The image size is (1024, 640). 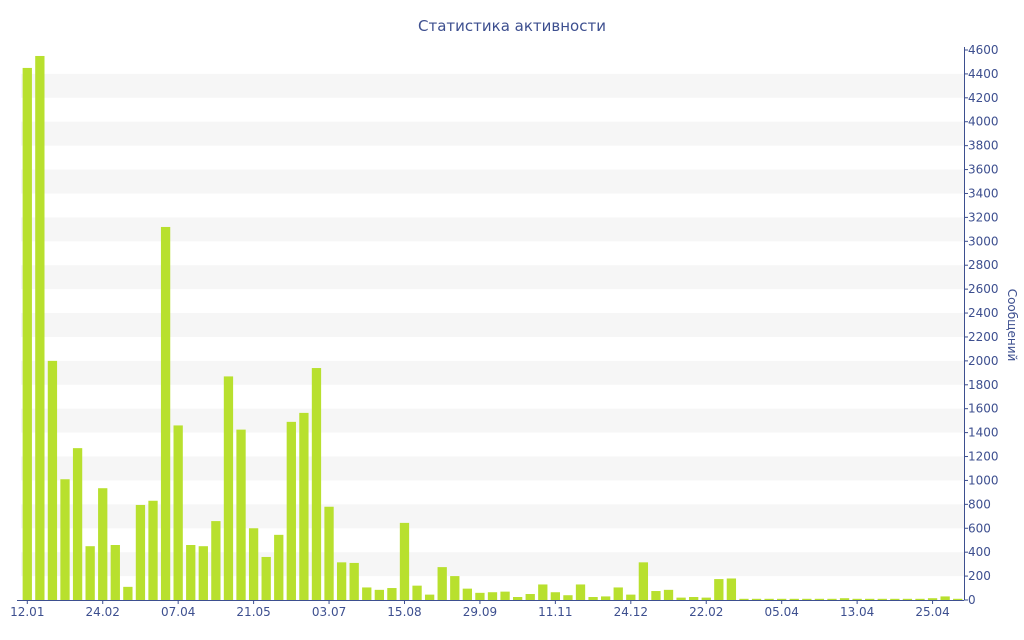 What do you see at coordinates (103, 612) in the screenshot?
I see `x-tick-label: 24.02` at bounding box center [103, 612].